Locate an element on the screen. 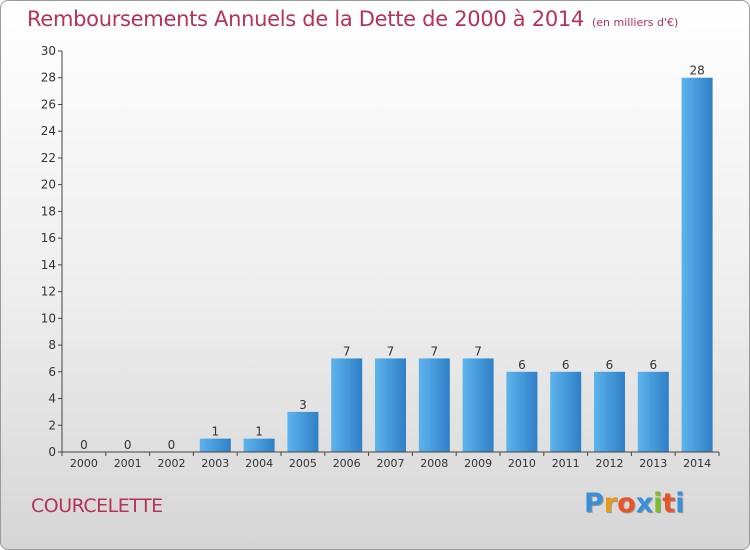 The height and width of the screenshot is (550, 750). y-tick-label: 4 is located at coordinates (52, 399).